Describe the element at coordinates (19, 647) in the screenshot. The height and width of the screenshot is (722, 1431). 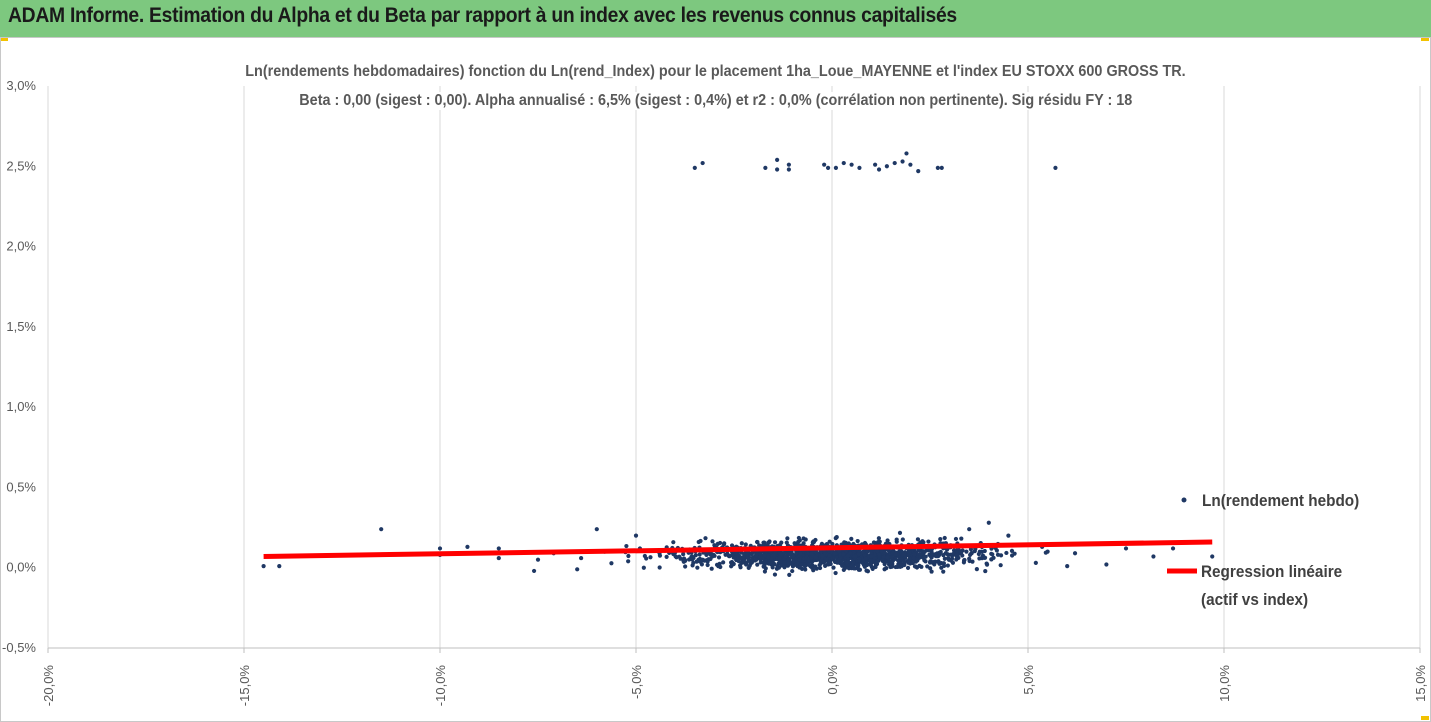
I see `y-tick-label: -0,5%` at that location.